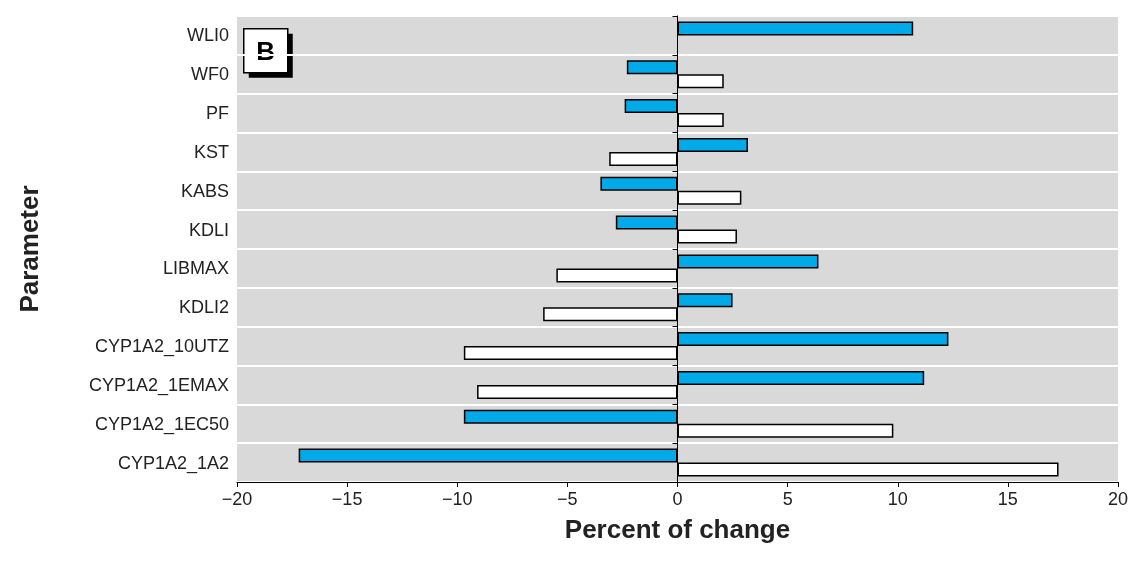  Describe the element at coordinates (161, 424) in the screenshot. I see `y-tick-label: CYP1A2_1EC50` at that location.